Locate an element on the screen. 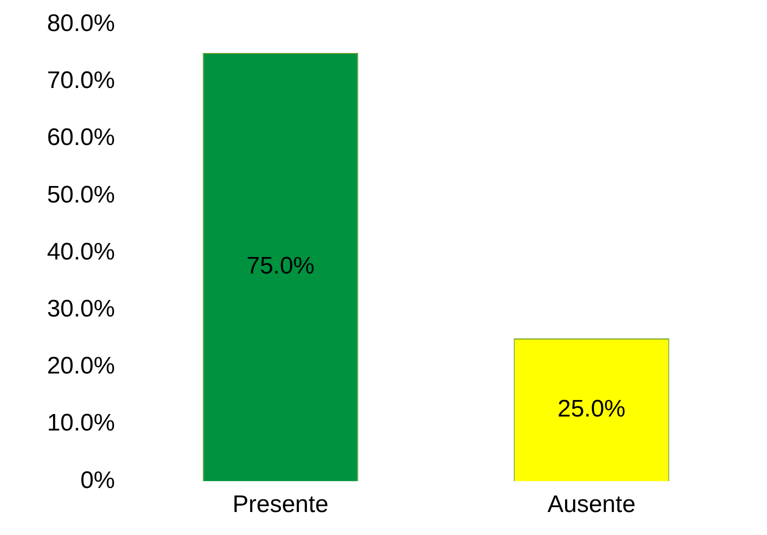 Image resolution: width=767 pixels, height=535 pixels. x-tick-label: Presente is located at coordinates (280, 504).